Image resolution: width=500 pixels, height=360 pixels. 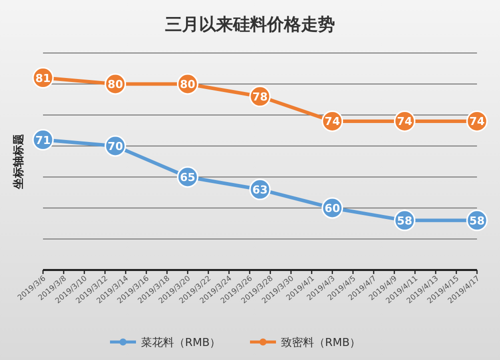 I want to click on data-label: 60, so click(x=332, y=208).